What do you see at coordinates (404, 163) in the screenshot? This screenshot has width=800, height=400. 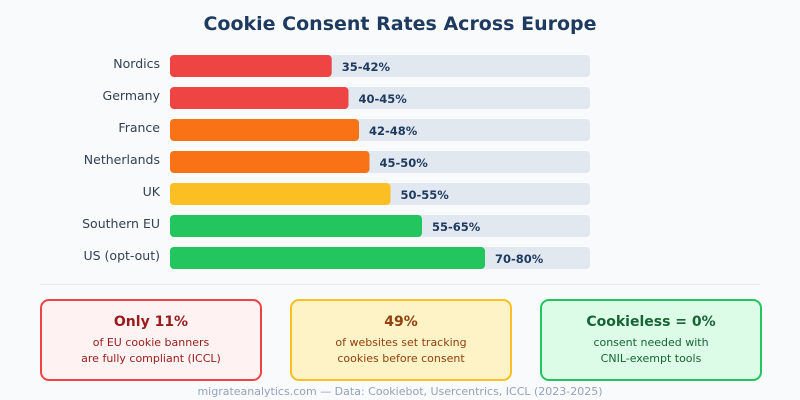 I see `data-label: 45-50%` at bounding box center [404, 163].